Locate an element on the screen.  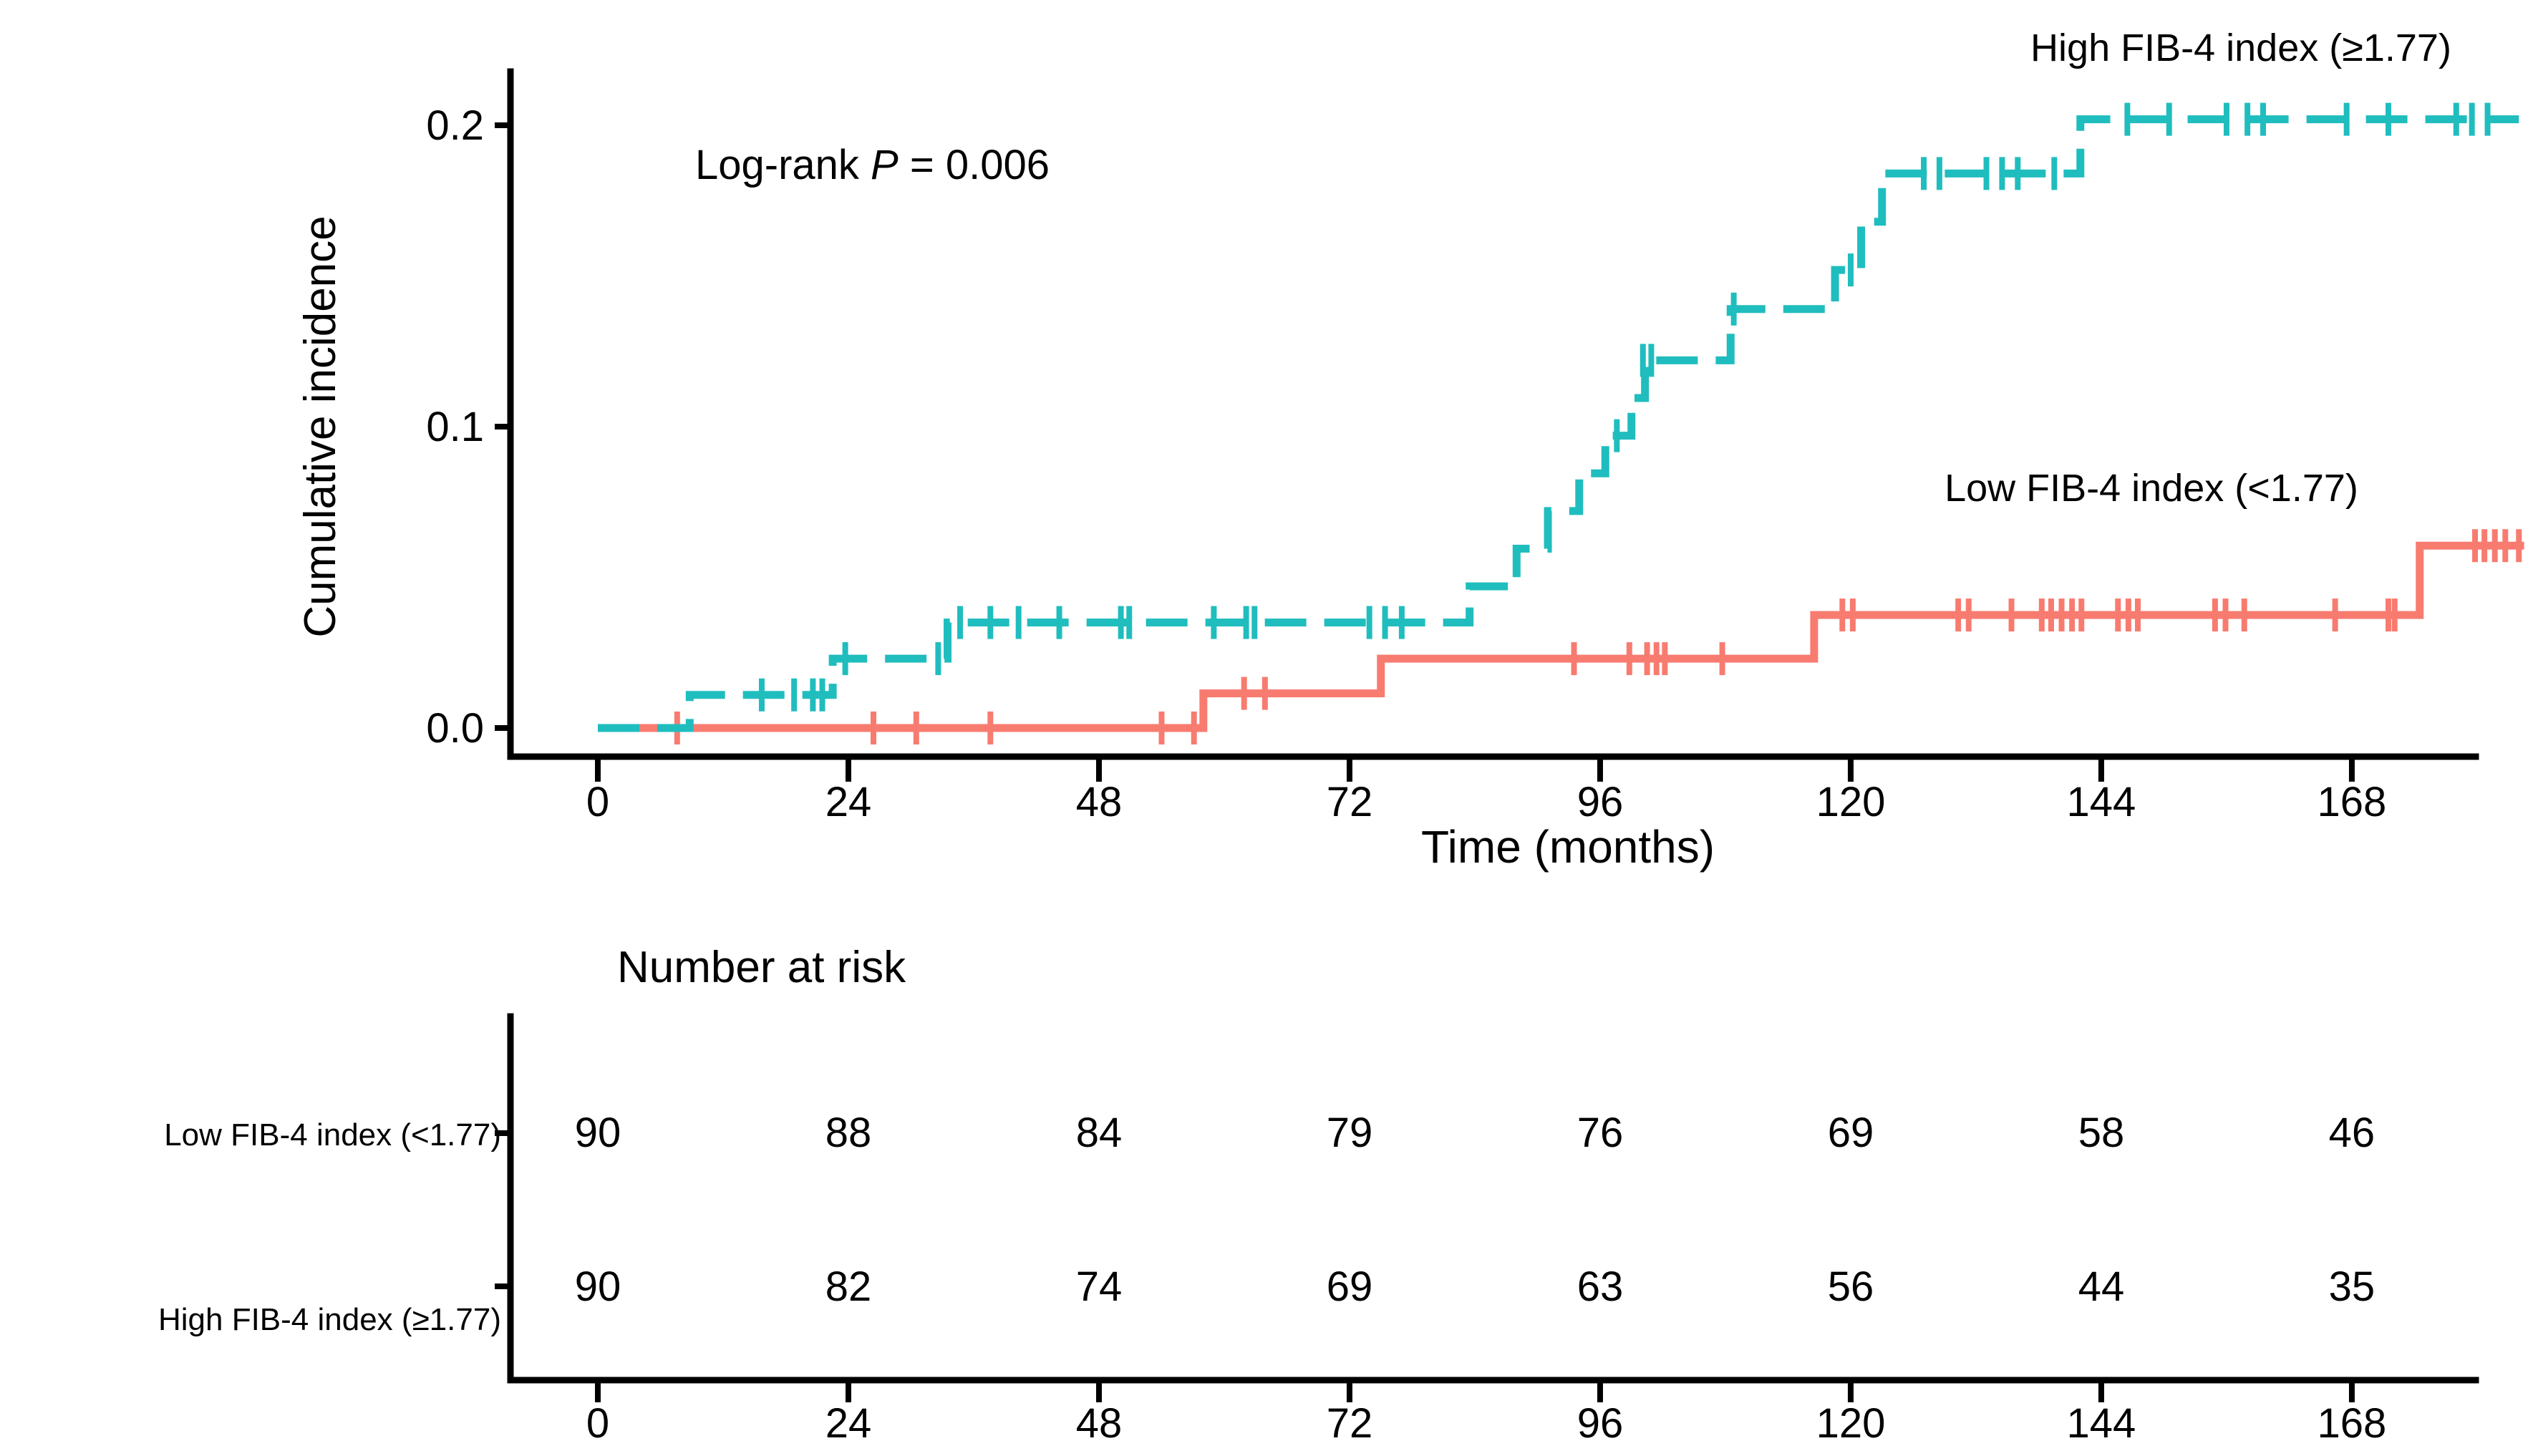
risk-count: 88 is located at coordinates (848, 1133).